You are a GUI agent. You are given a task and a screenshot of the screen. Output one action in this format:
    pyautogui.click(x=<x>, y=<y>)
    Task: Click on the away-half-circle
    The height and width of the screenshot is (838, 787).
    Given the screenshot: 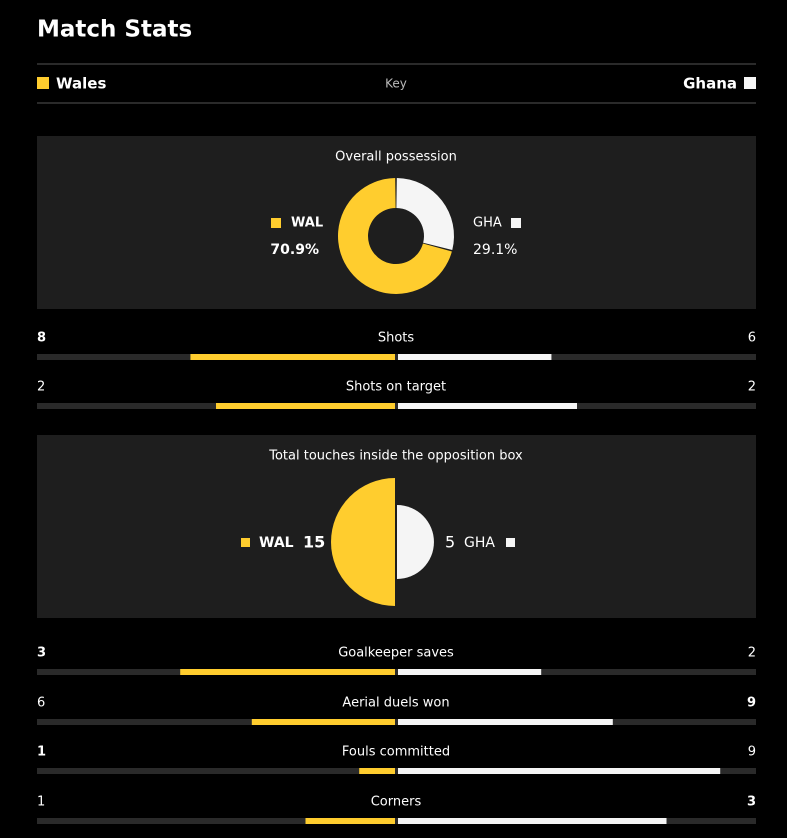 What is the action you would take?
    pyautogui.click(x=415, y=542)
    